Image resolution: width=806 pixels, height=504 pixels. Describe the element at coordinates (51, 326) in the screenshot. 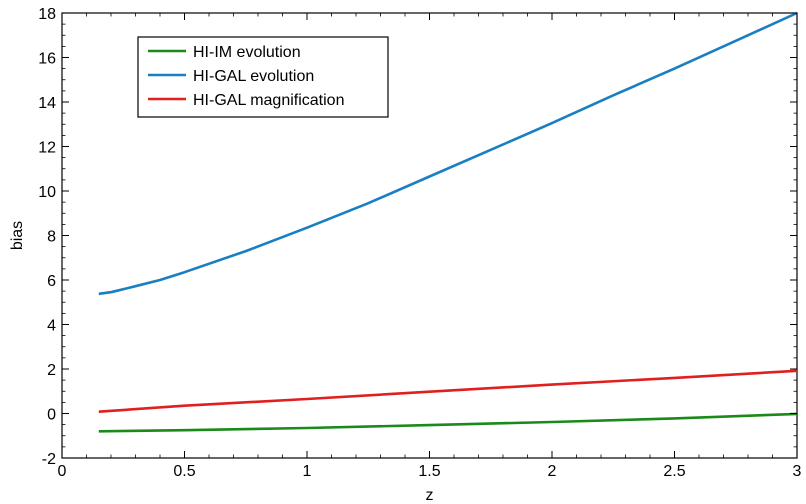

I see `y-tick-label: 4` at that location.